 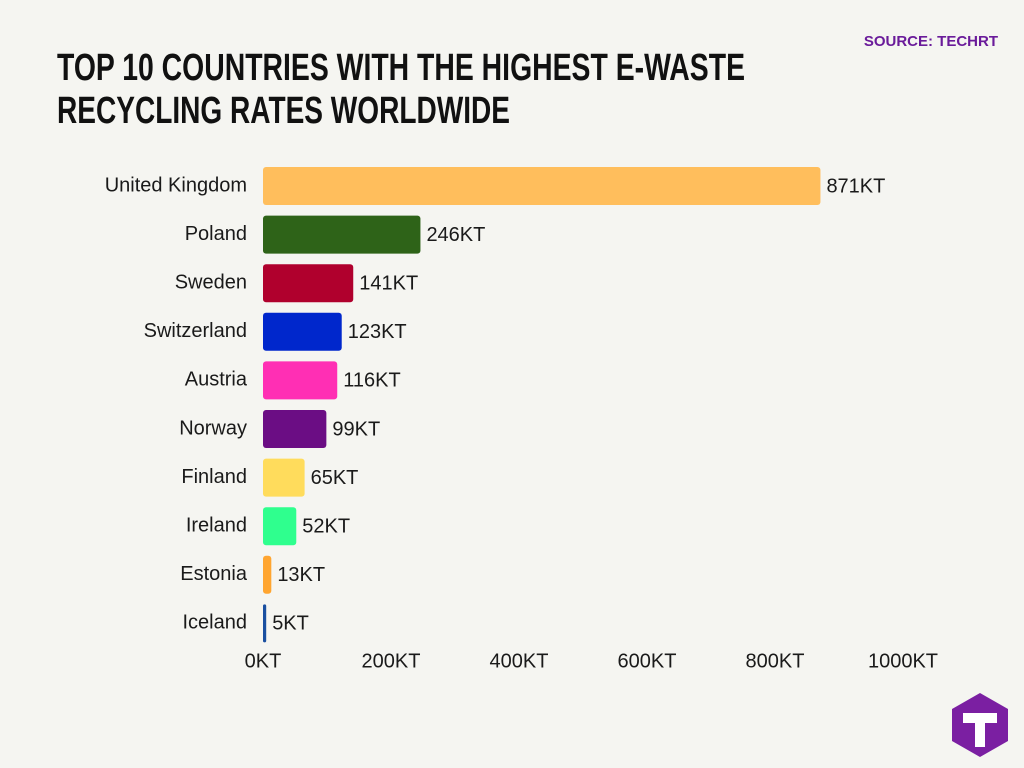 I want to click on y-tick-label: Poland, so click(x=216, y=234).